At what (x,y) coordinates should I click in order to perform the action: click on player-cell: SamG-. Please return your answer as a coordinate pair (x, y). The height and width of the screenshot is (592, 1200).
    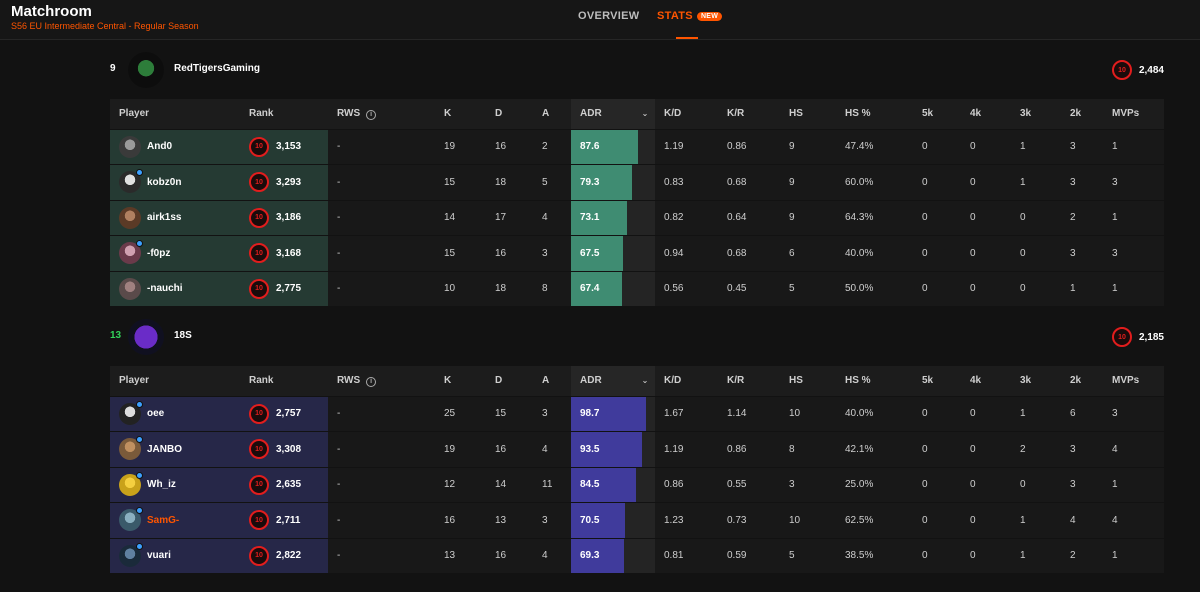
    Looking at the image, I should click on (175, 520).